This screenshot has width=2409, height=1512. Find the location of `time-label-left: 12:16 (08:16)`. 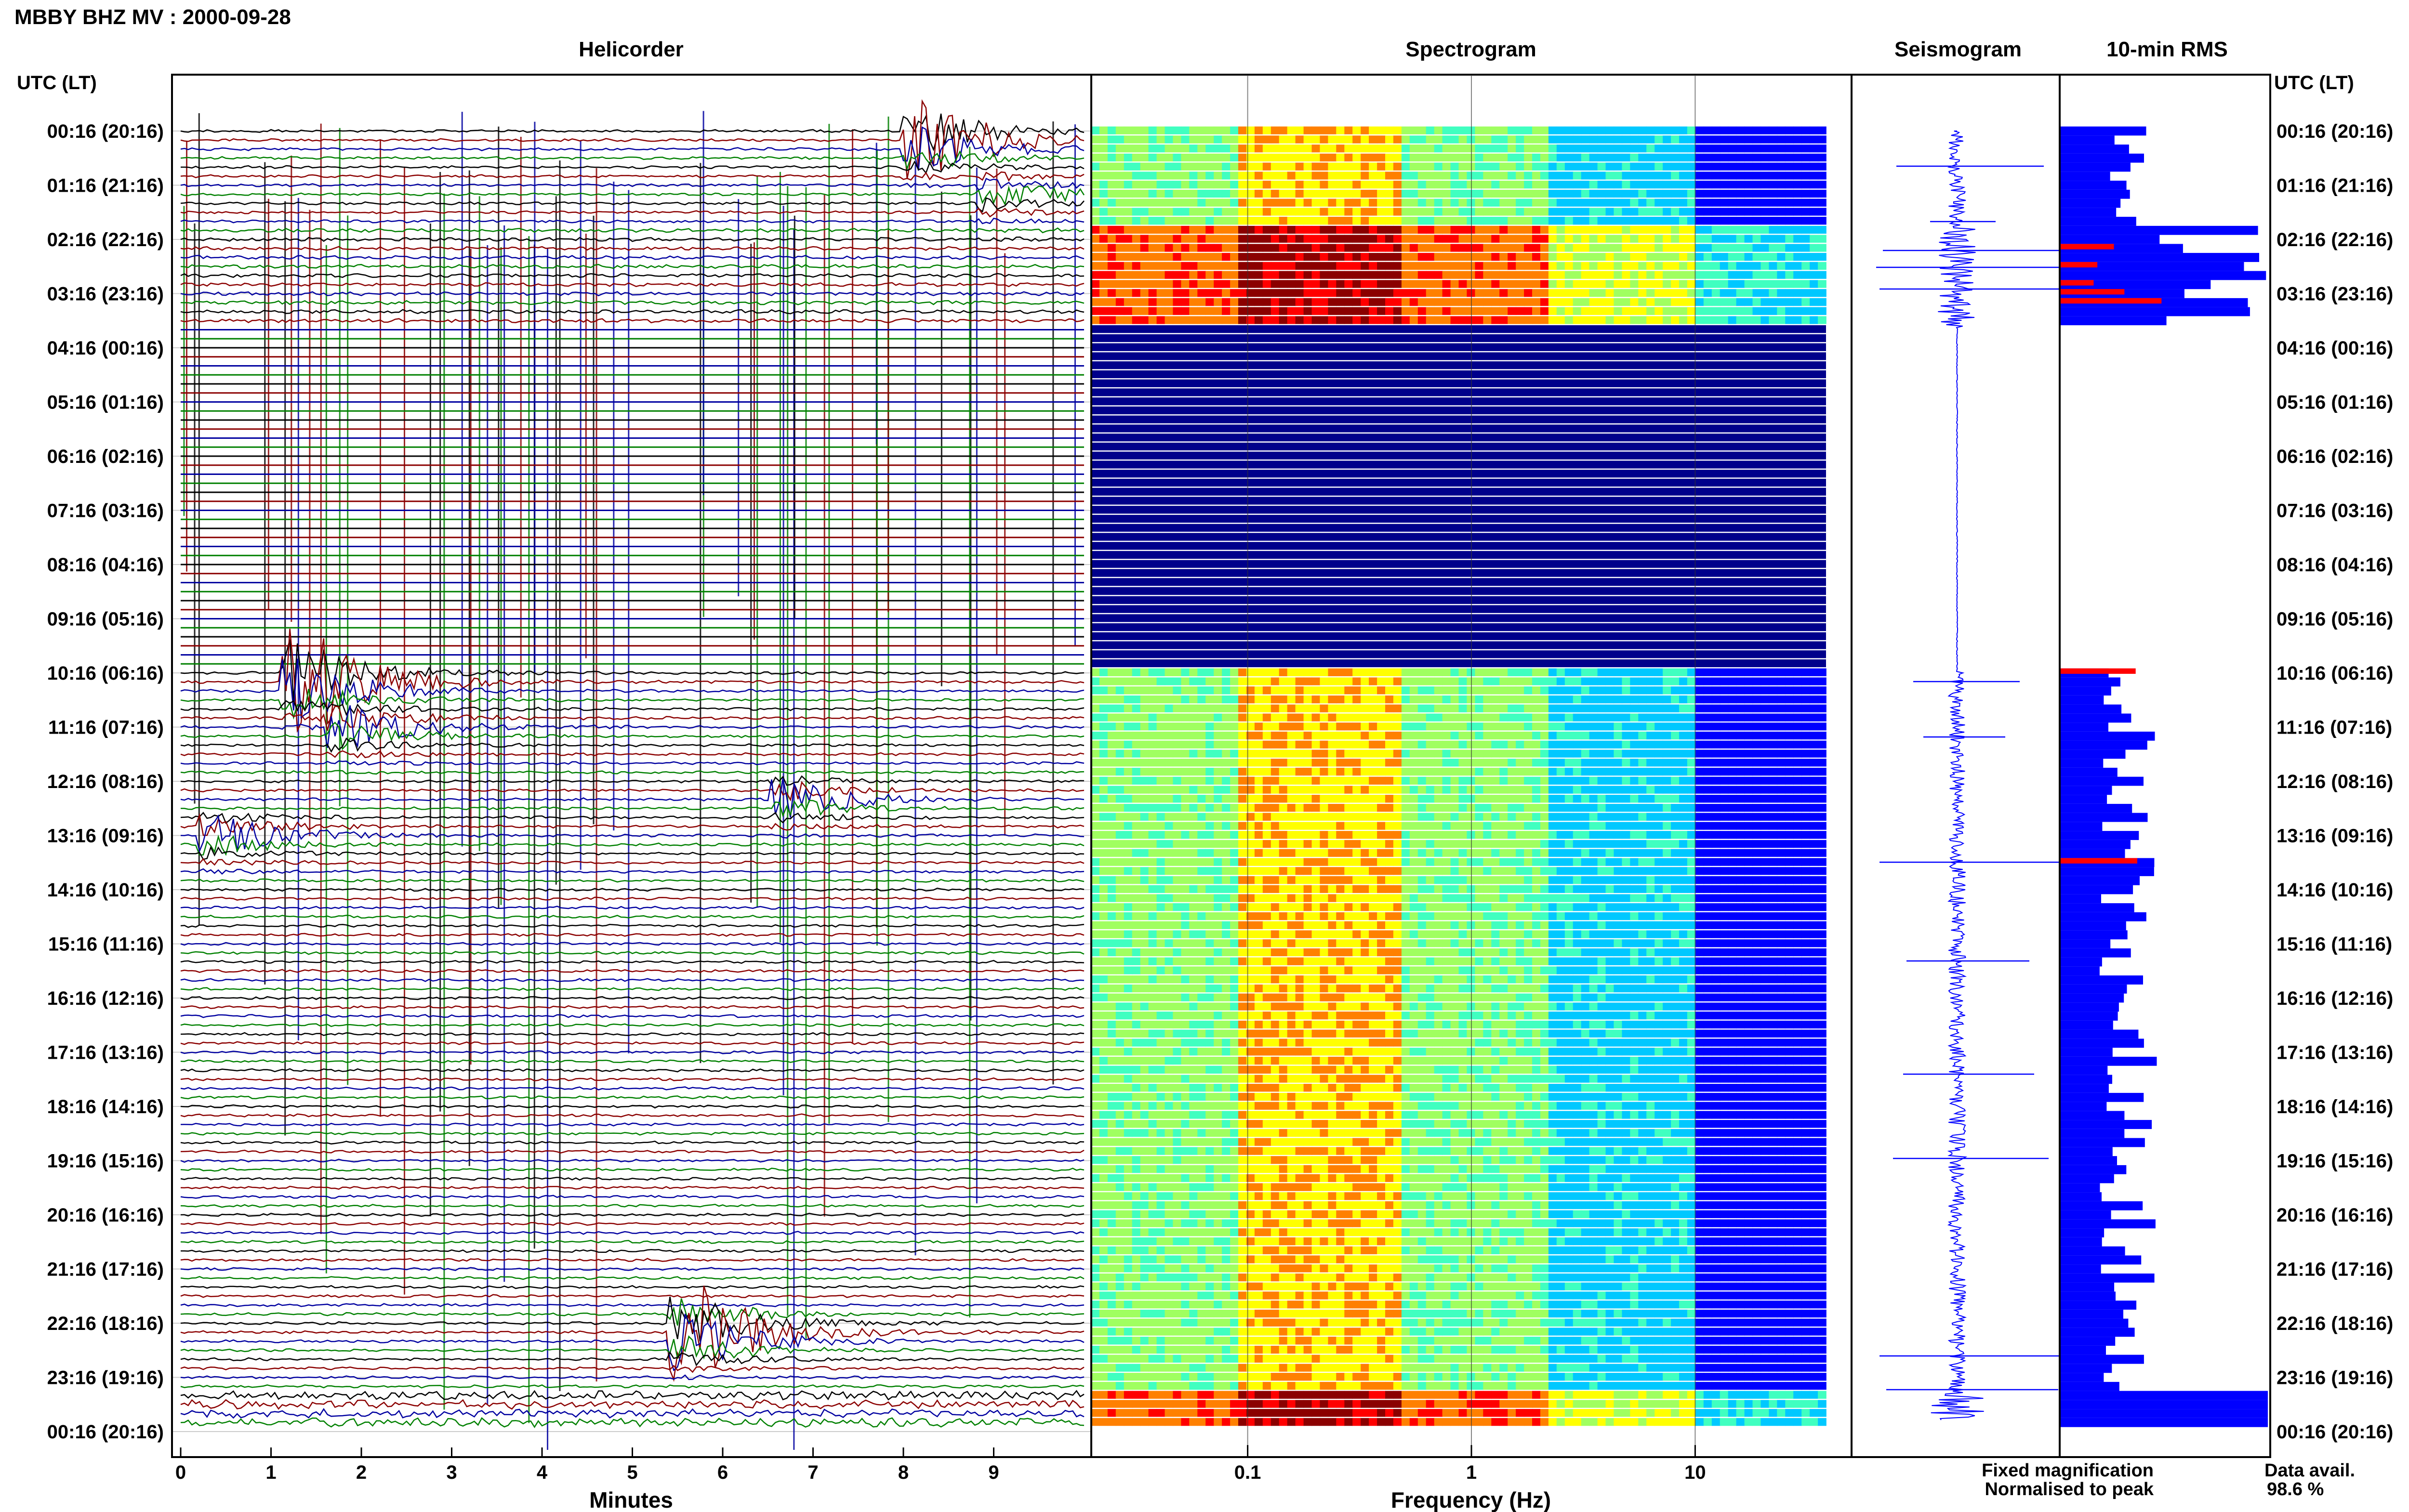

time-label-left: 12:16 (08:16) is located at coordinates (105, 781).